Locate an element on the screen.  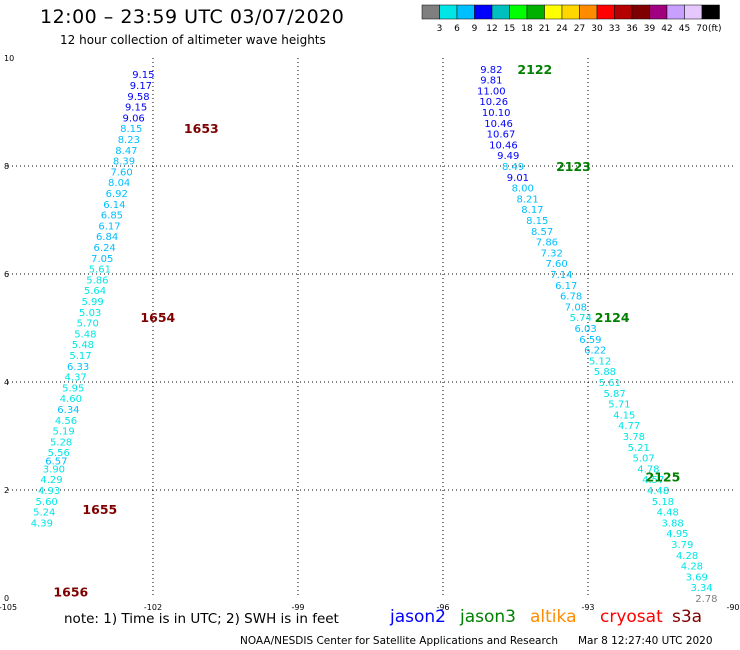
colorbar-unit-label: (ft) is located at coordinates (715, 29).